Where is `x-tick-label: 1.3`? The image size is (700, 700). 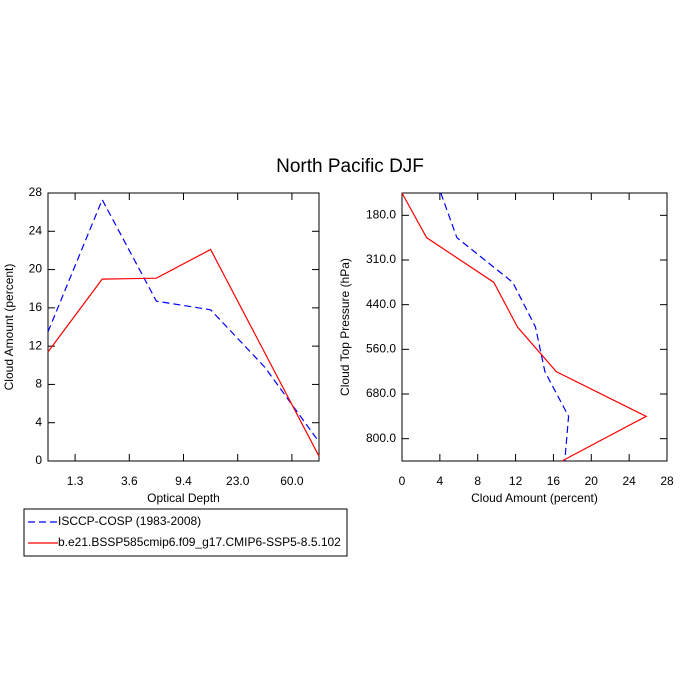
x-tick-label: 1.3 is located at coordinates (75, 481).